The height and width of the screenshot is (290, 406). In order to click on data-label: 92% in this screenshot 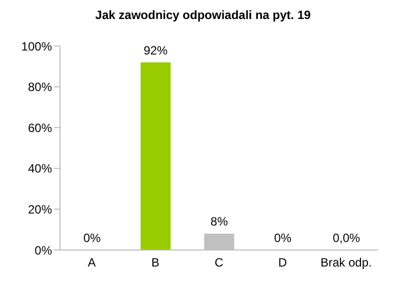, I will do `click(156, 50)`.